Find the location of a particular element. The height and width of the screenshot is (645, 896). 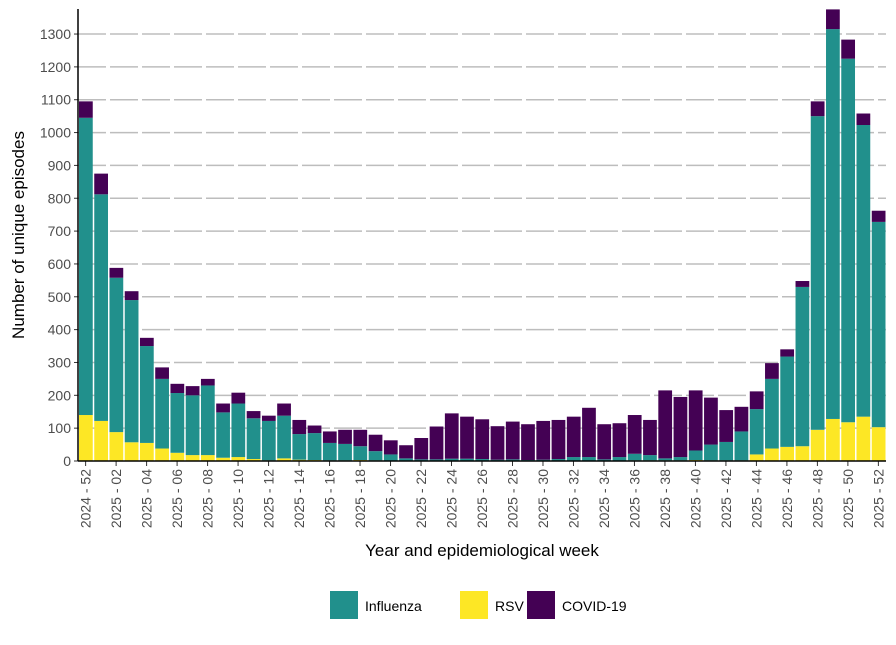

x-tick-label: 2025 - 04 is located at coordinates (147, 498).